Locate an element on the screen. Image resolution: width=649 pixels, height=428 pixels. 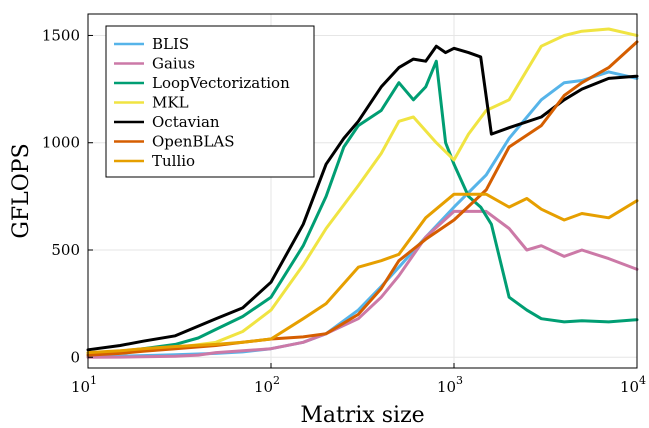
y-tick-label: 500 is located at coordinates (65, 250).